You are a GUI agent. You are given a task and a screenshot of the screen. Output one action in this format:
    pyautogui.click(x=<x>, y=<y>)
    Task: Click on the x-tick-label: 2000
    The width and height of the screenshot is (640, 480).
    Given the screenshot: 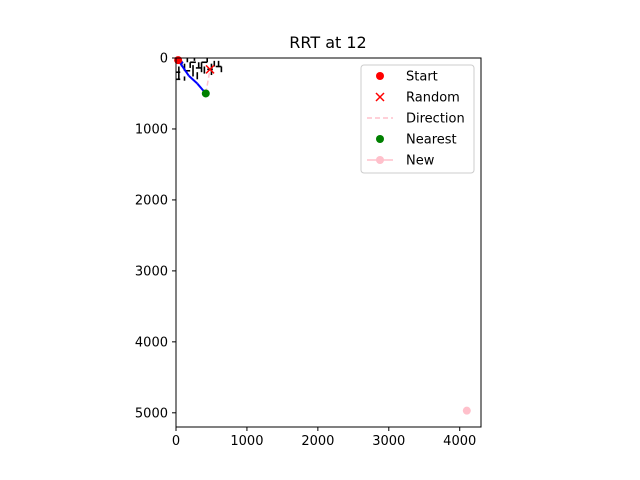 What is the action you would take?
    pyautogui.click(x=317, y=441)
    